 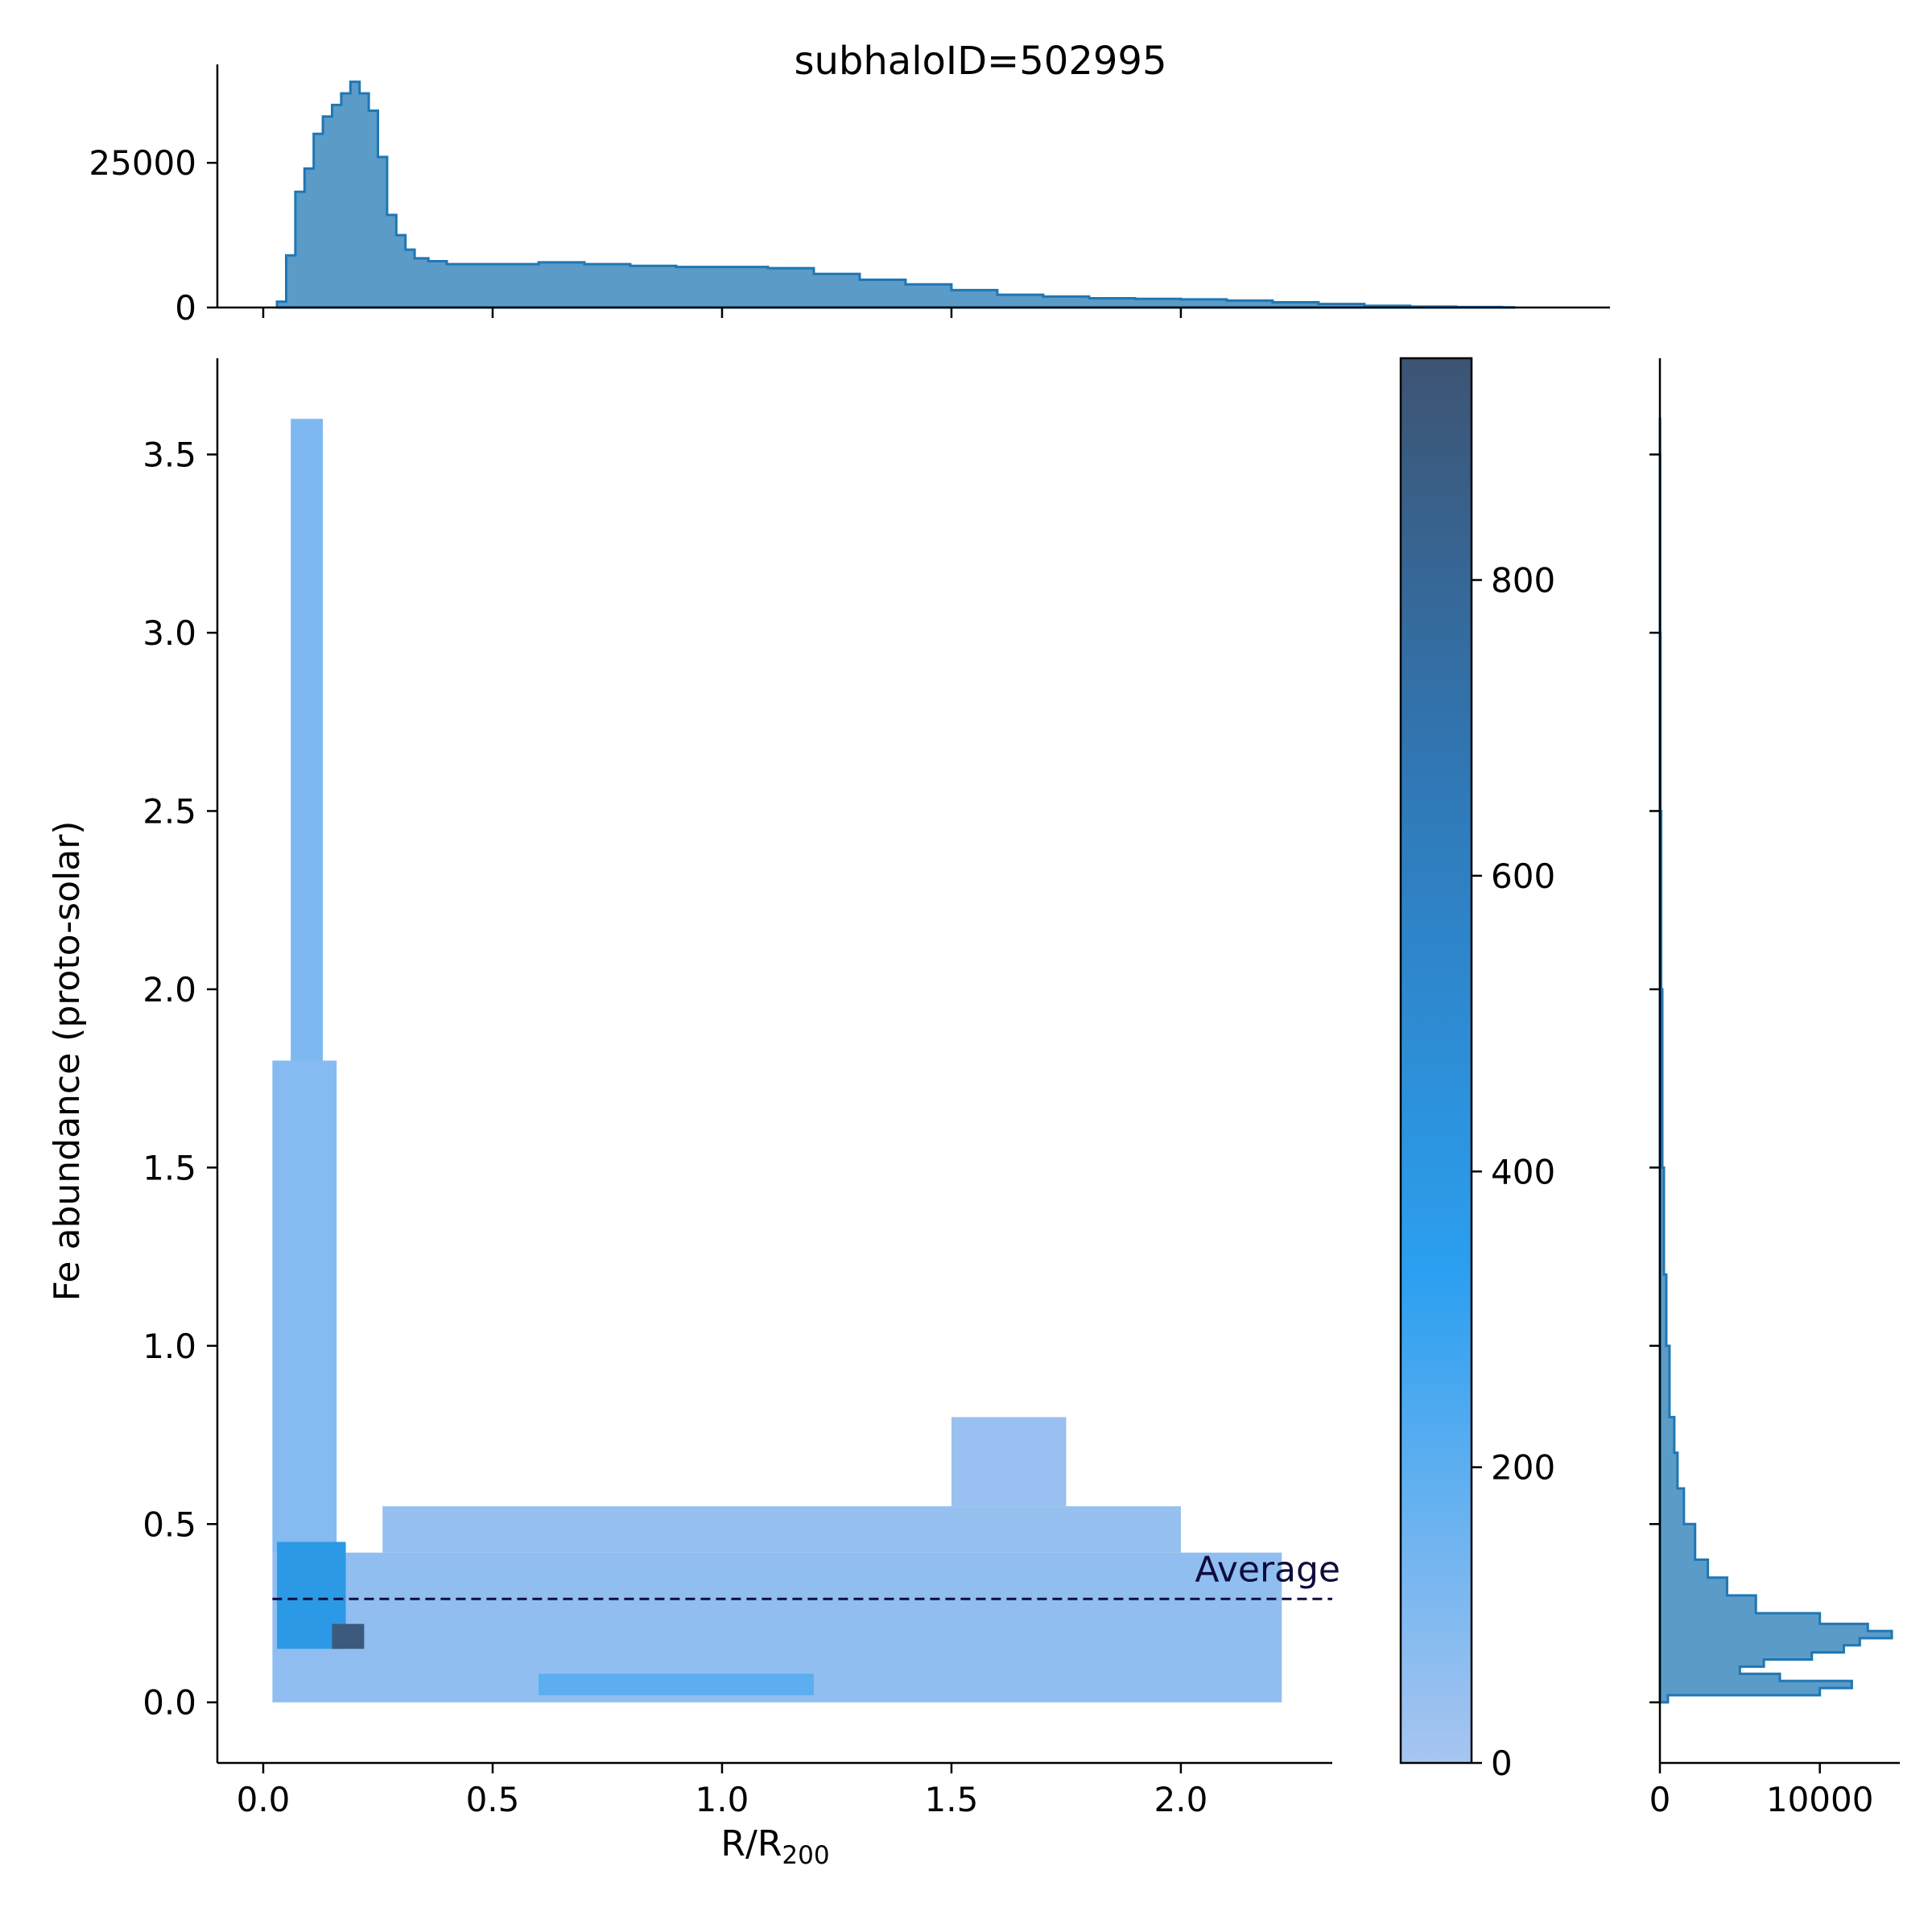 What do you see at coordinates (722, 1799) in the screenshot?
I see `x-tick-label: 1.0` at bounding box center [722, 1799].